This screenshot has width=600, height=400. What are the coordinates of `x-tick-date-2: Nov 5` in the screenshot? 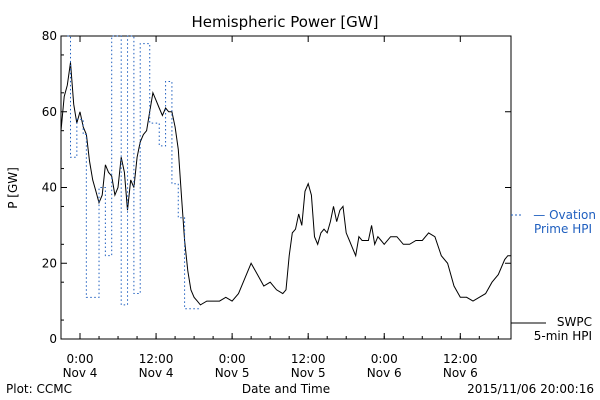 It's located at (232, 373).